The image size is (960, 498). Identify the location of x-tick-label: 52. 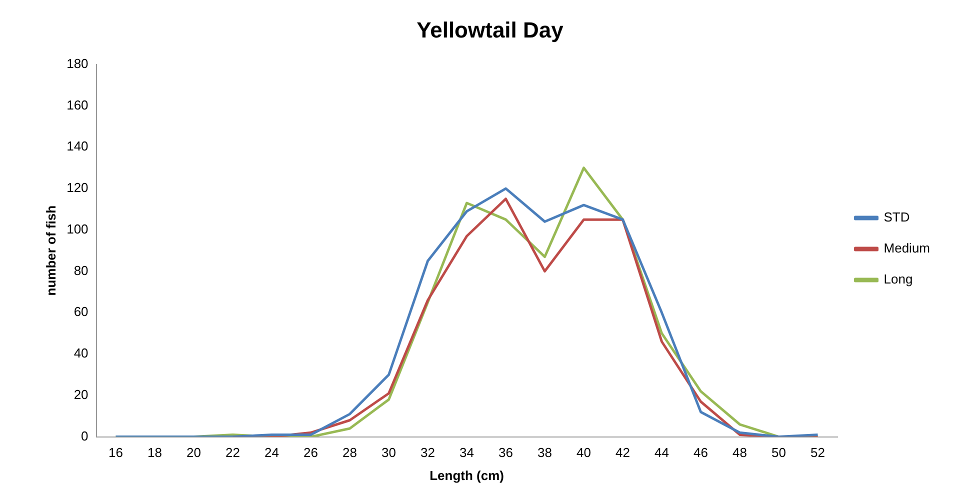
(817, 452).